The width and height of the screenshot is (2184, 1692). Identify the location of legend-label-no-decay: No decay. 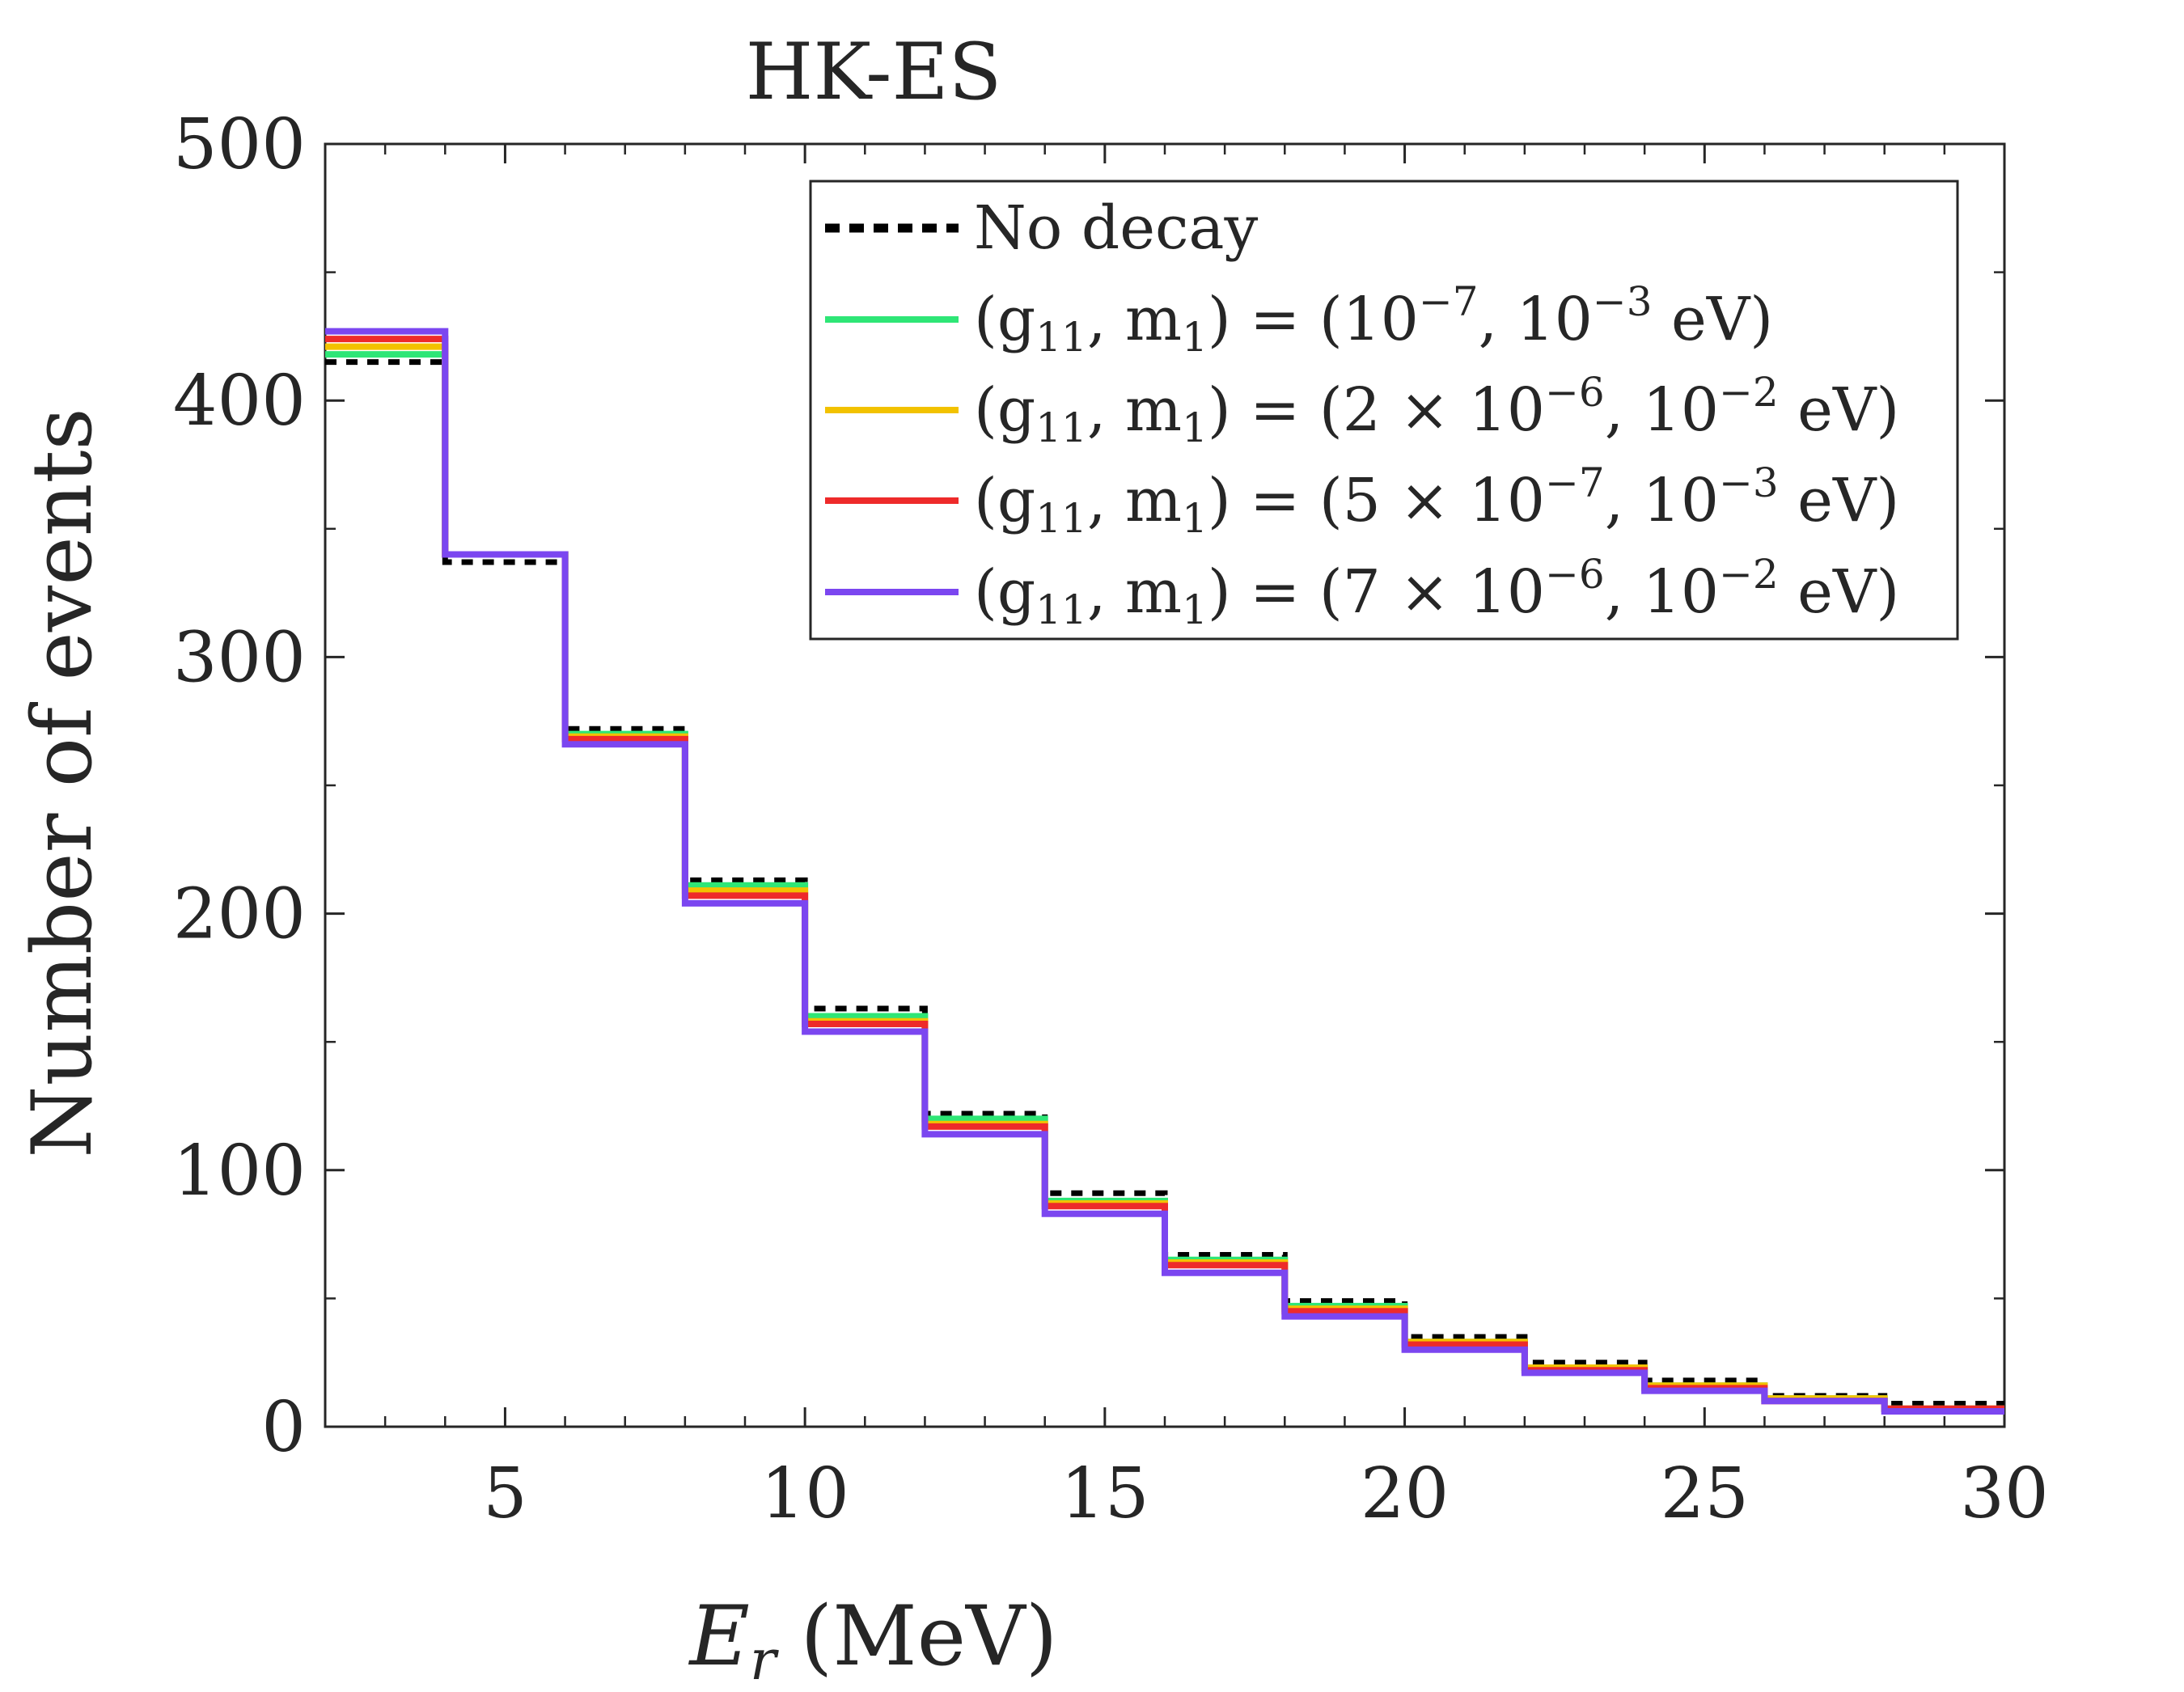
(1116, 228).